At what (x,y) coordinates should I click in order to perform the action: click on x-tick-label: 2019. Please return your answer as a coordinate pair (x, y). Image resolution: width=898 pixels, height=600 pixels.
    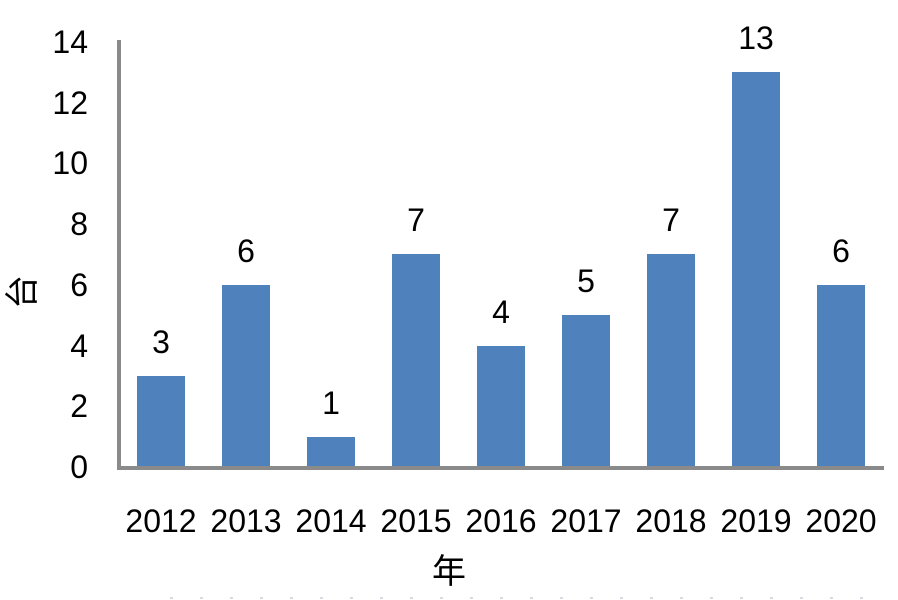
    Looking at the image, I should click on (756, 521).